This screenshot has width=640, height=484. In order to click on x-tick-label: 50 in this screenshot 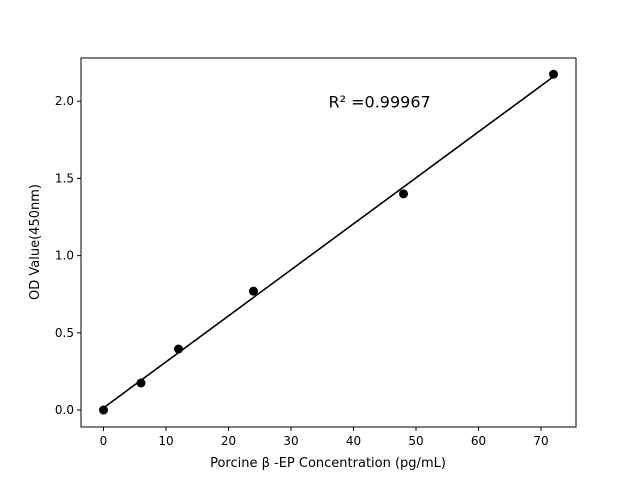, I will do `click(415, 441)`.